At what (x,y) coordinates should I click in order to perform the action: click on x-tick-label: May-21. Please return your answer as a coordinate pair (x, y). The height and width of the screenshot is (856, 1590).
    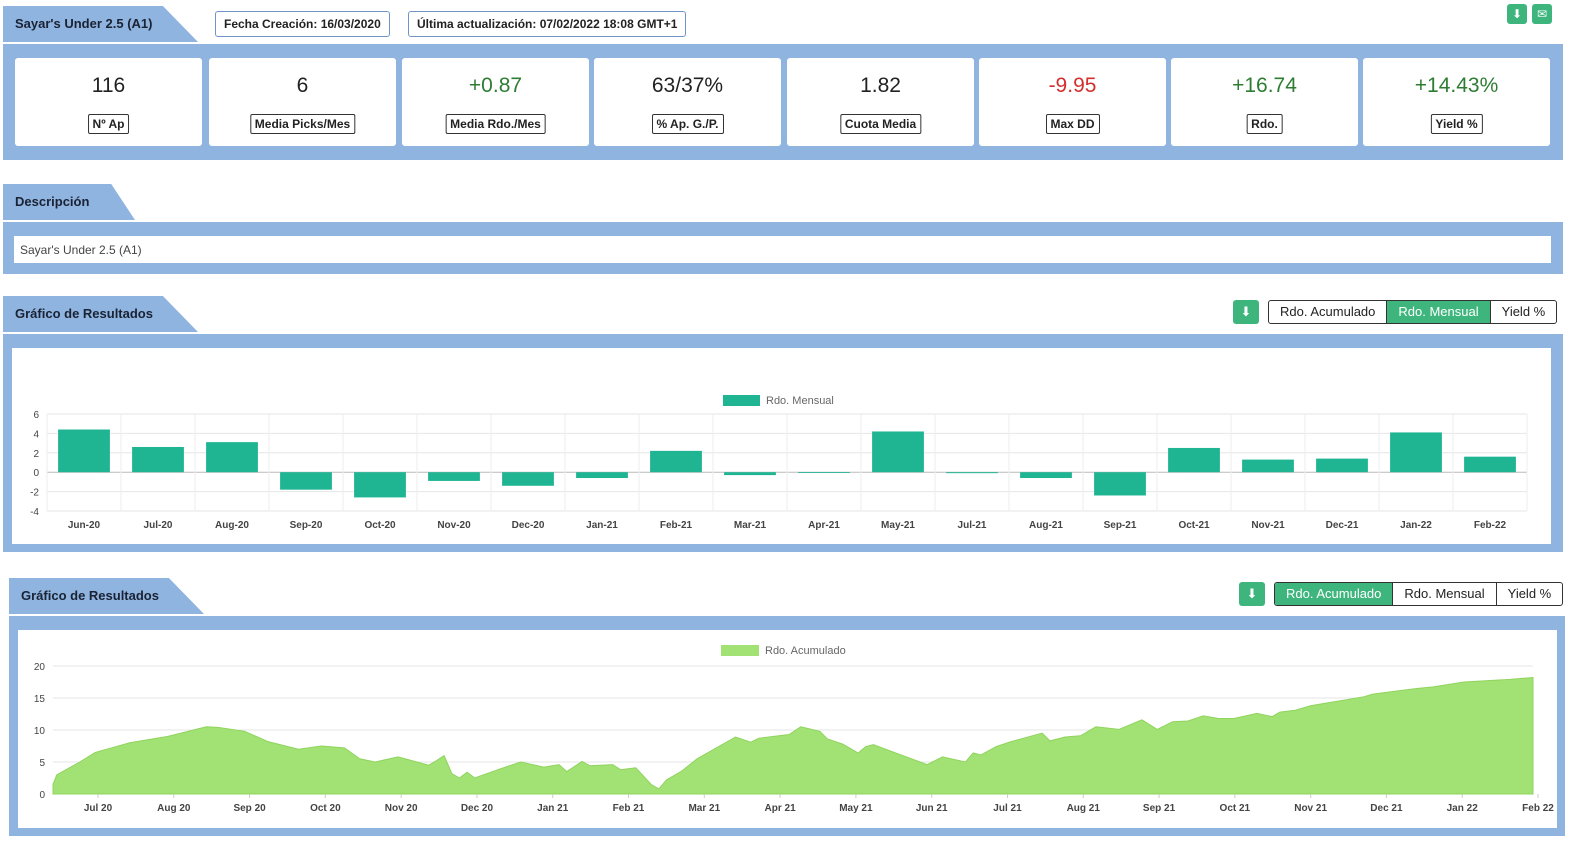
    Looking at the image, I should click on (898, 525).